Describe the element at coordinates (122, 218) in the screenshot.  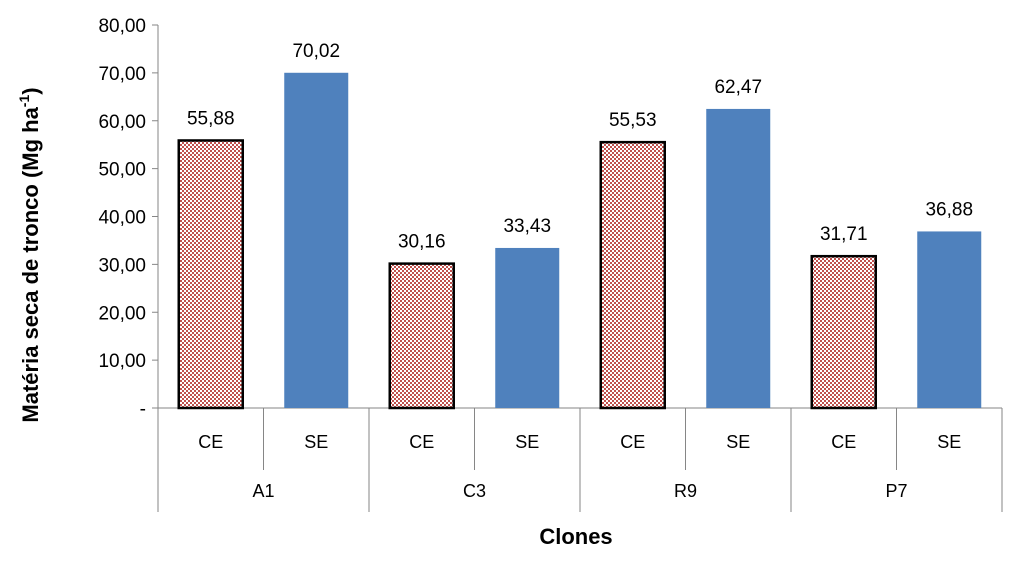
I see `y-tick-label: 40,00` at that location.